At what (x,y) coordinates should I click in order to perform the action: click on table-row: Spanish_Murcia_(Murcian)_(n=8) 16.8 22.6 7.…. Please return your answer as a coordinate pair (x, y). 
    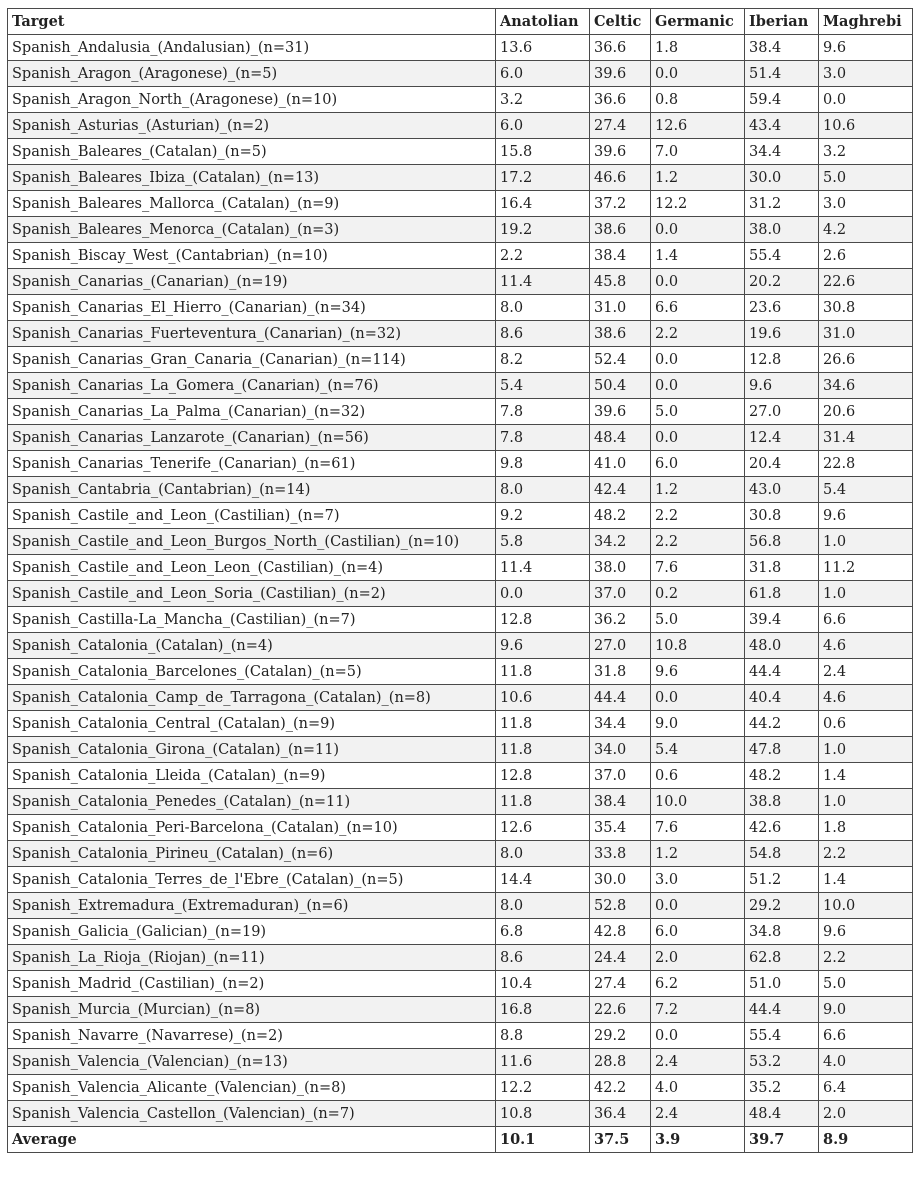
    Looking at the image, I should click on (460, 1009).